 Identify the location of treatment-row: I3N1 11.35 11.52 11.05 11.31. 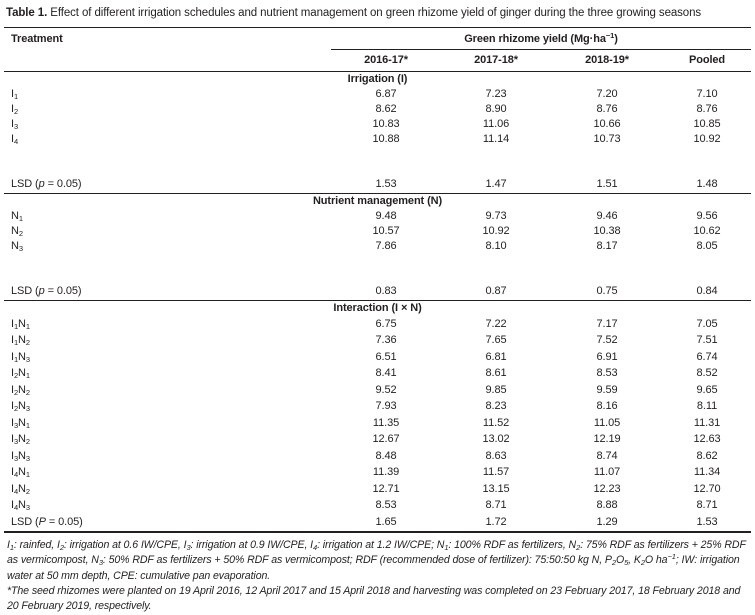
(377, 423).